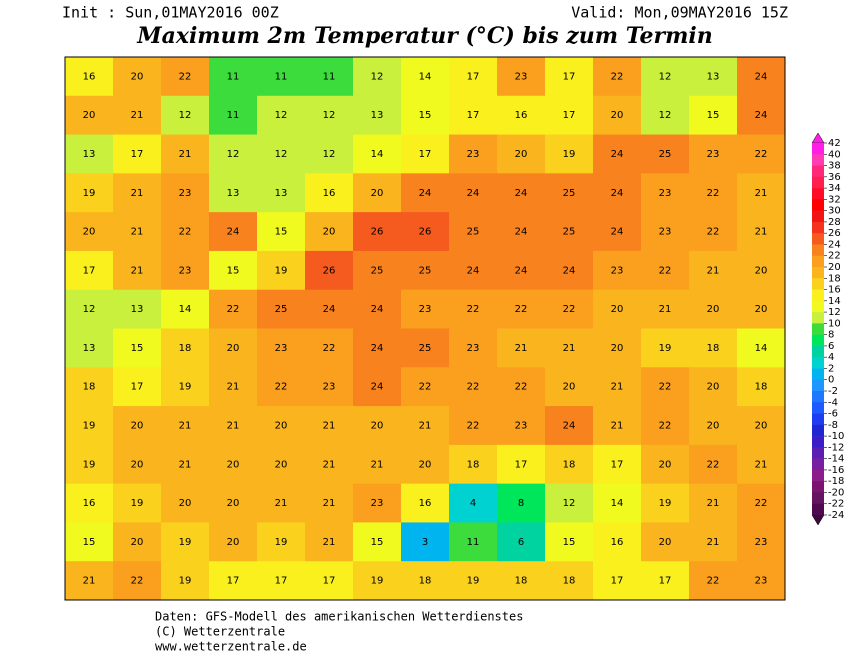  What do you see at coordinates (834, 323) in the screenshot?
I see `scale-label: 10` at bounding box center [834, 323].